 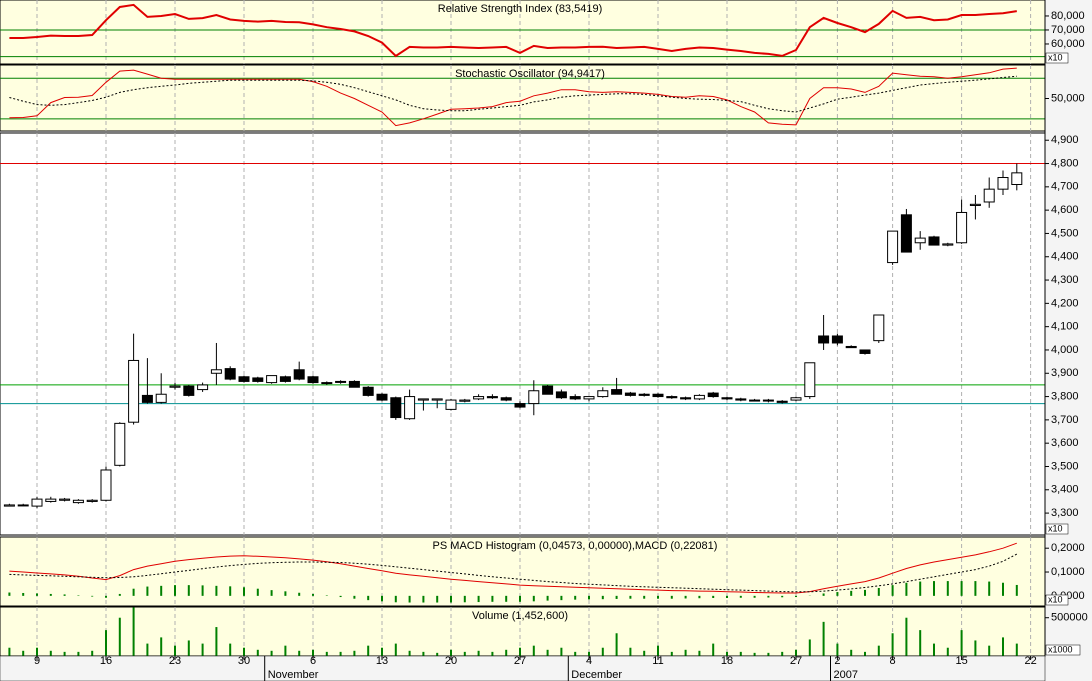 I want to click on y-tick-label: 4,800, so click(x=1065, y=163).